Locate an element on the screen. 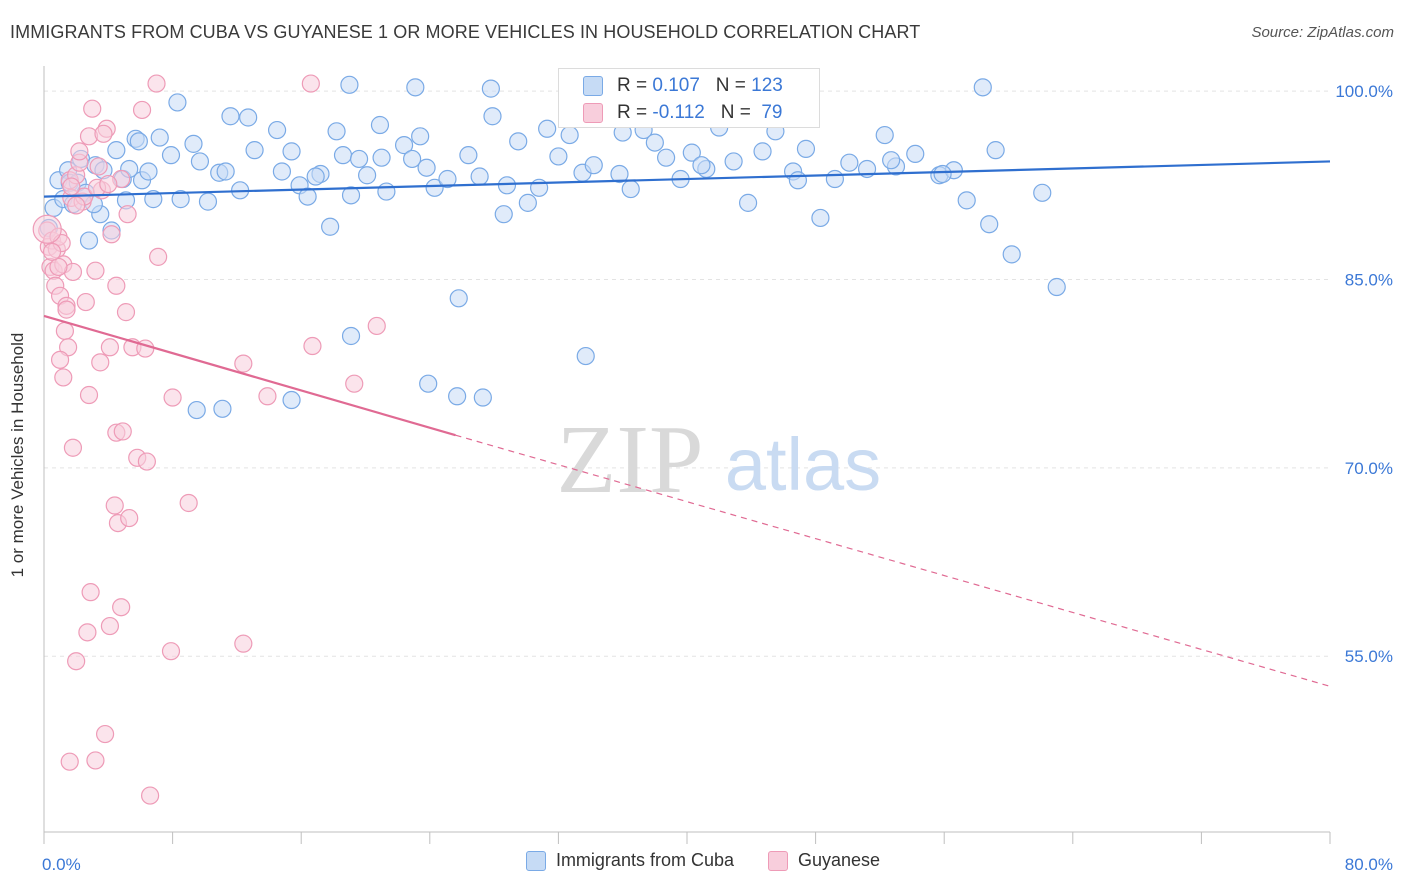 The width and height of the screenshot is (1406, 892). legend-item-guyanese: Guyanese is located at coordinates (824, 860).